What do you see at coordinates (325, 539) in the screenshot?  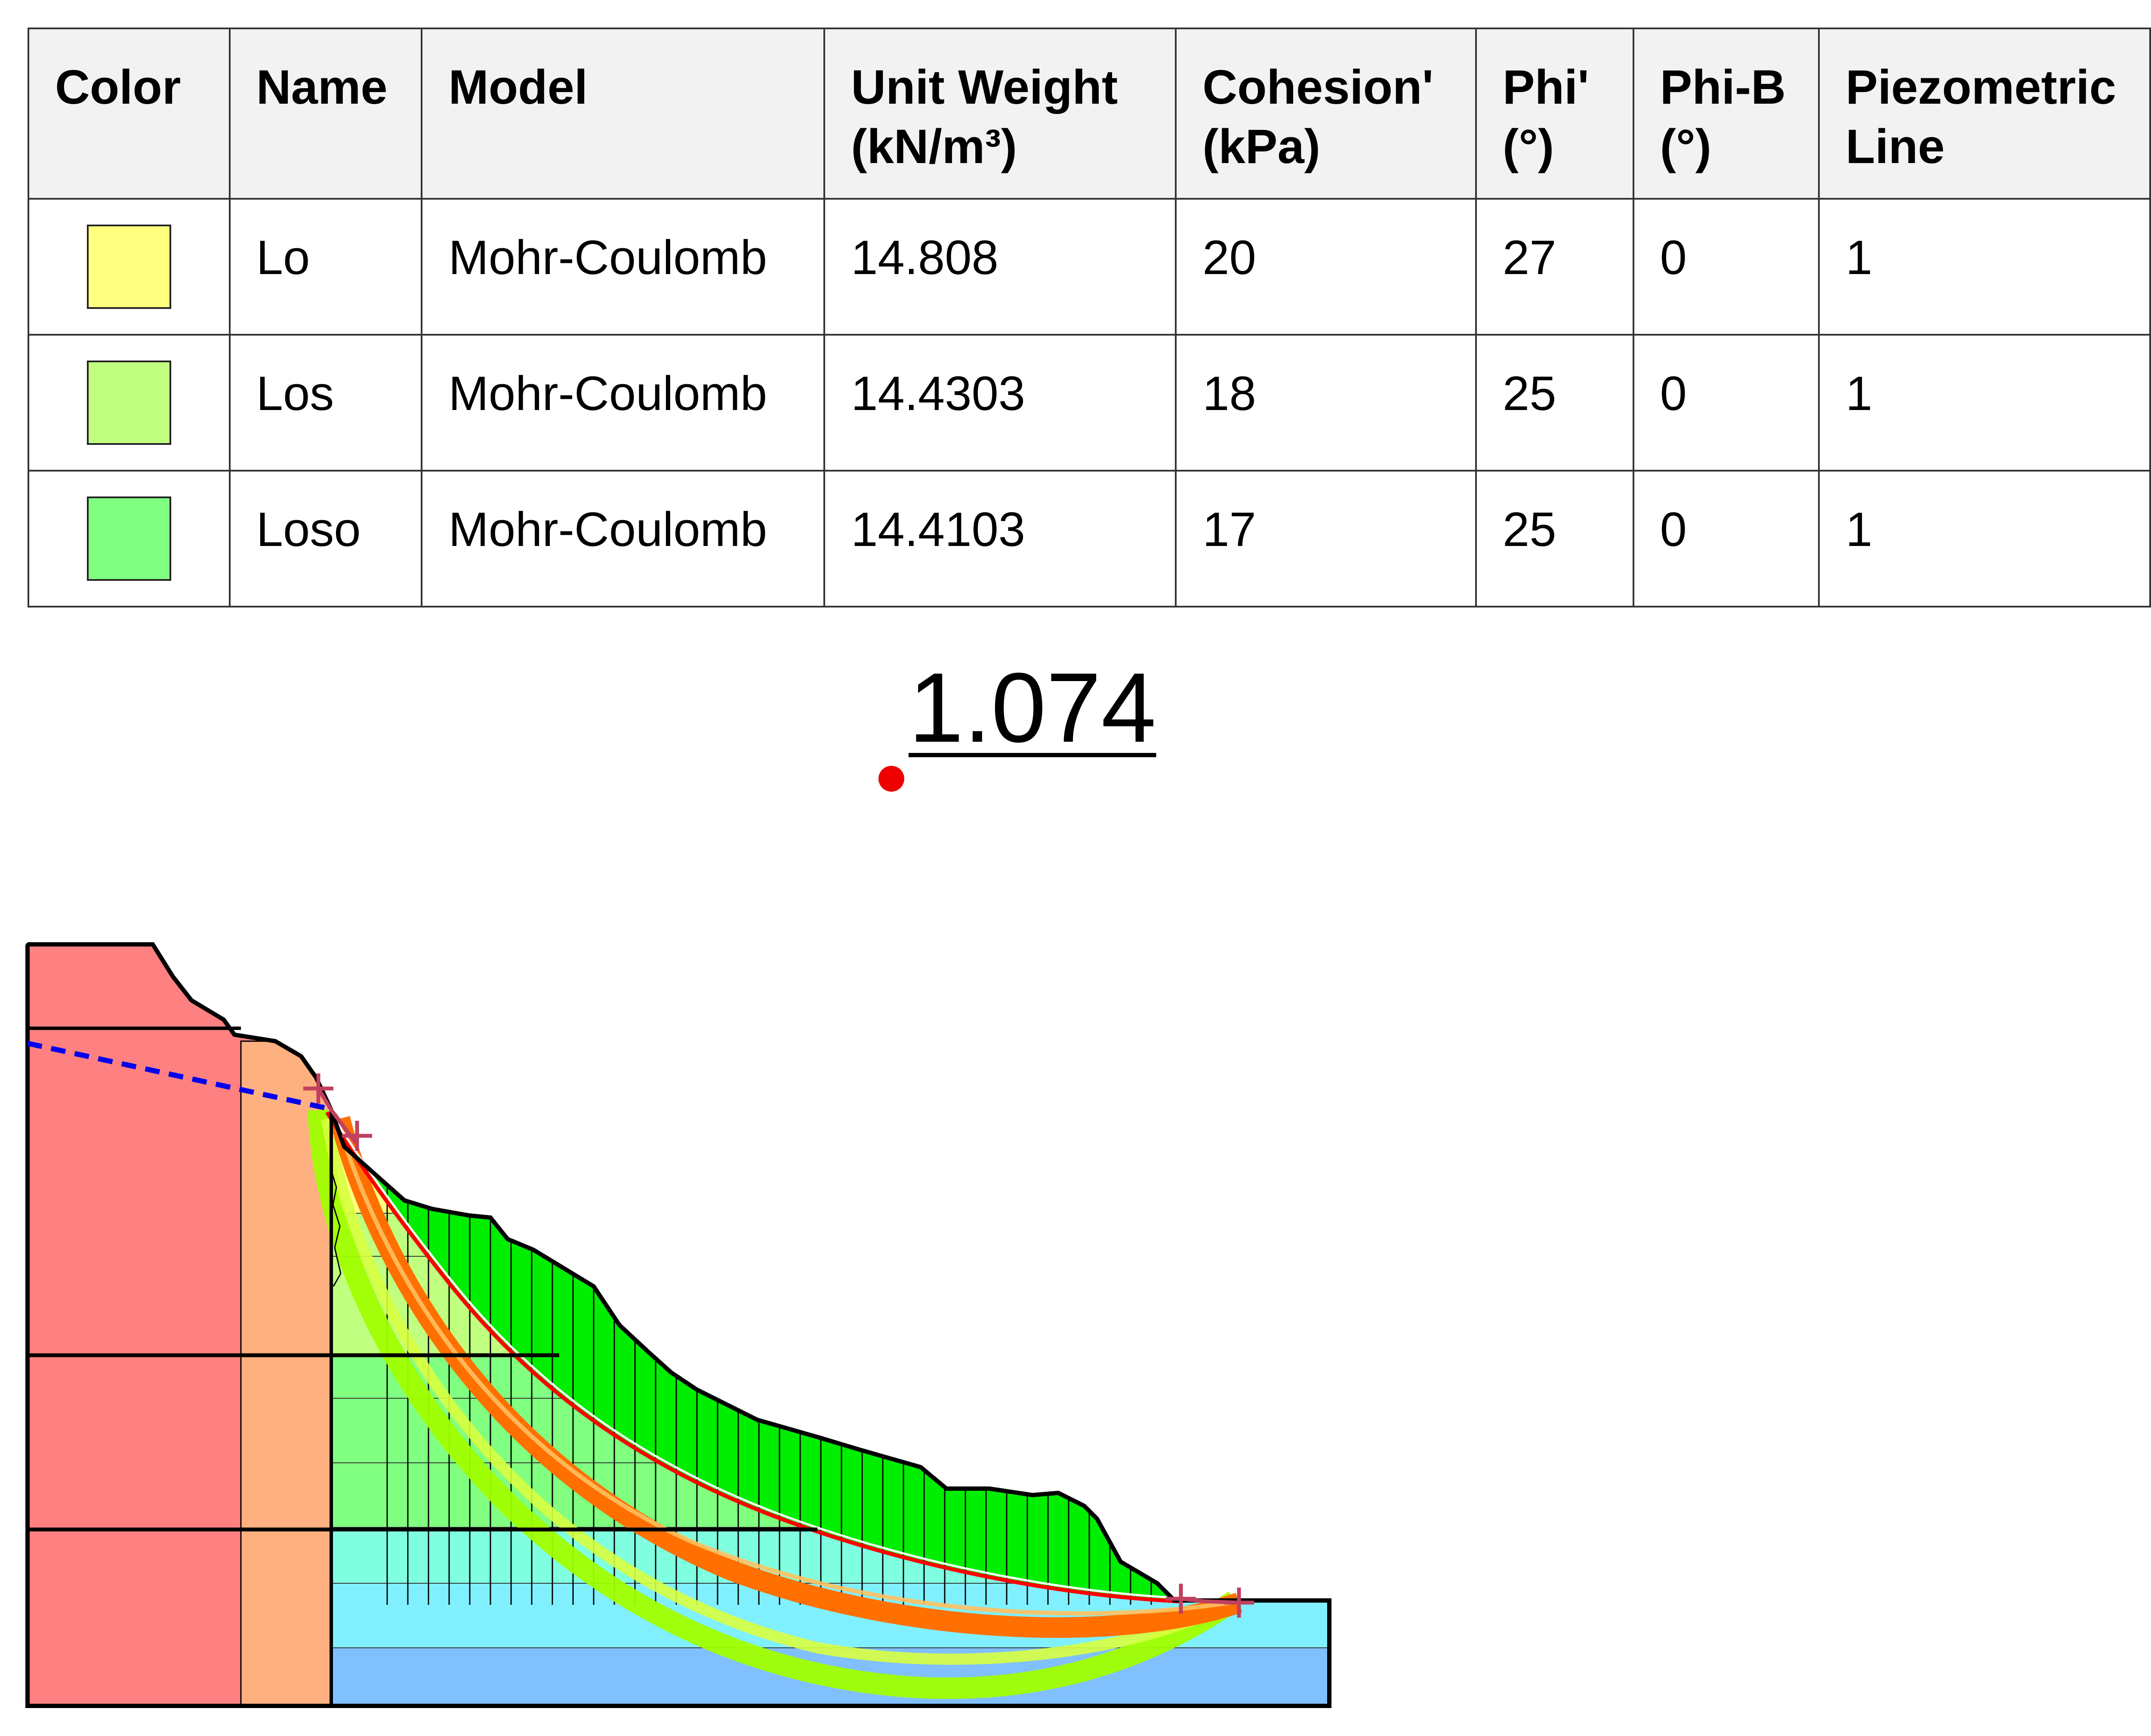 I see `name-cell: Loso` at bounding box center [325, 539].